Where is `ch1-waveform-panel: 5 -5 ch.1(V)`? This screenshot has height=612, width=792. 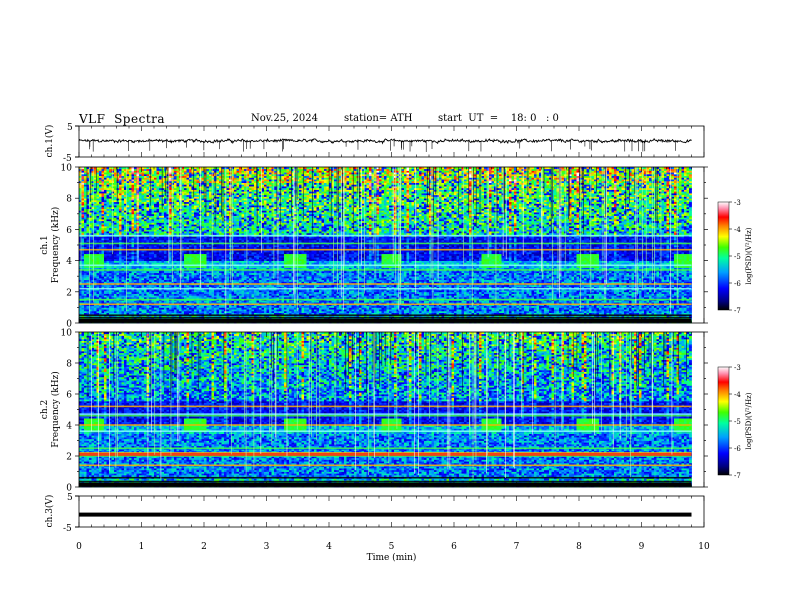 ch1-waveform-panel: 5 -5 ch.1(V) is located at coordinates (374, 143).